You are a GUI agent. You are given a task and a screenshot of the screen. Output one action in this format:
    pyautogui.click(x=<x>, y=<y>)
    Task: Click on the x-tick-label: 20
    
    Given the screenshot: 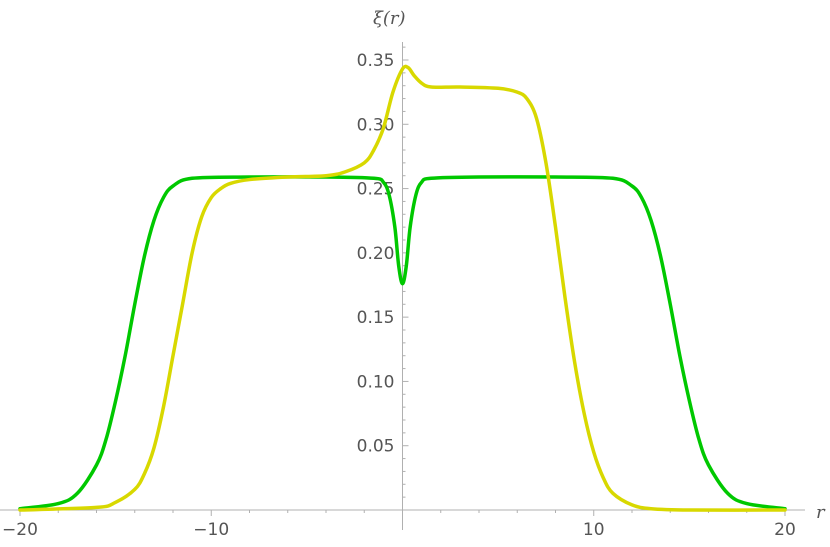 What is the action you would take?
    pyautogui.click(x=785, y=530)
    